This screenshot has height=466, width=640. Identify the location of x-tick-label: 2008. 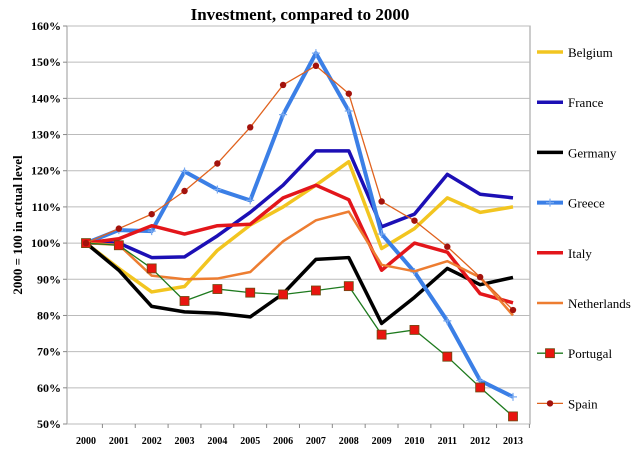
(349, 441).